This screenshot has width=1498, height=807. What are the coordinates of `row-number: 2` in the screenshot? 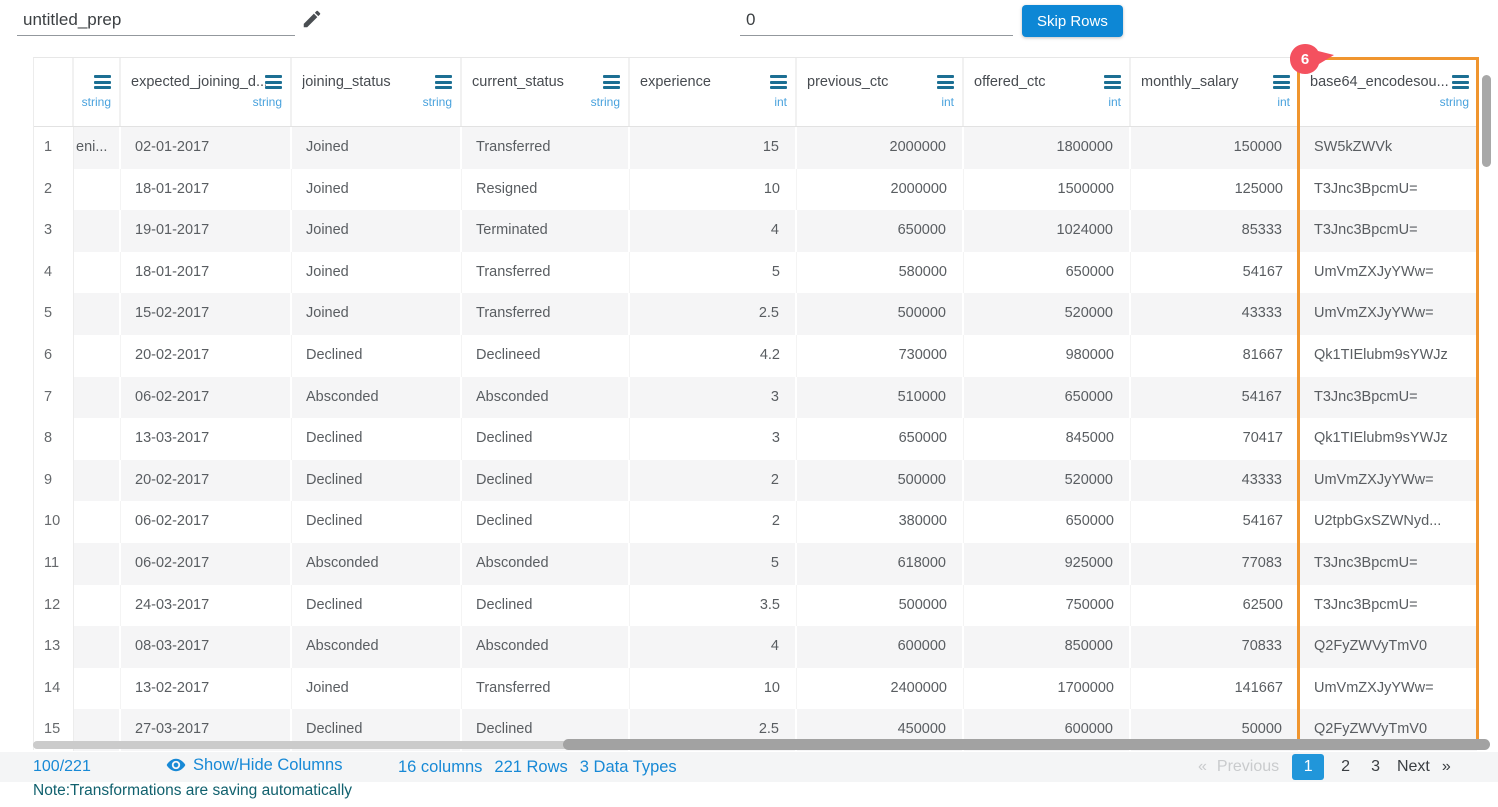 It's located at (54, 189).